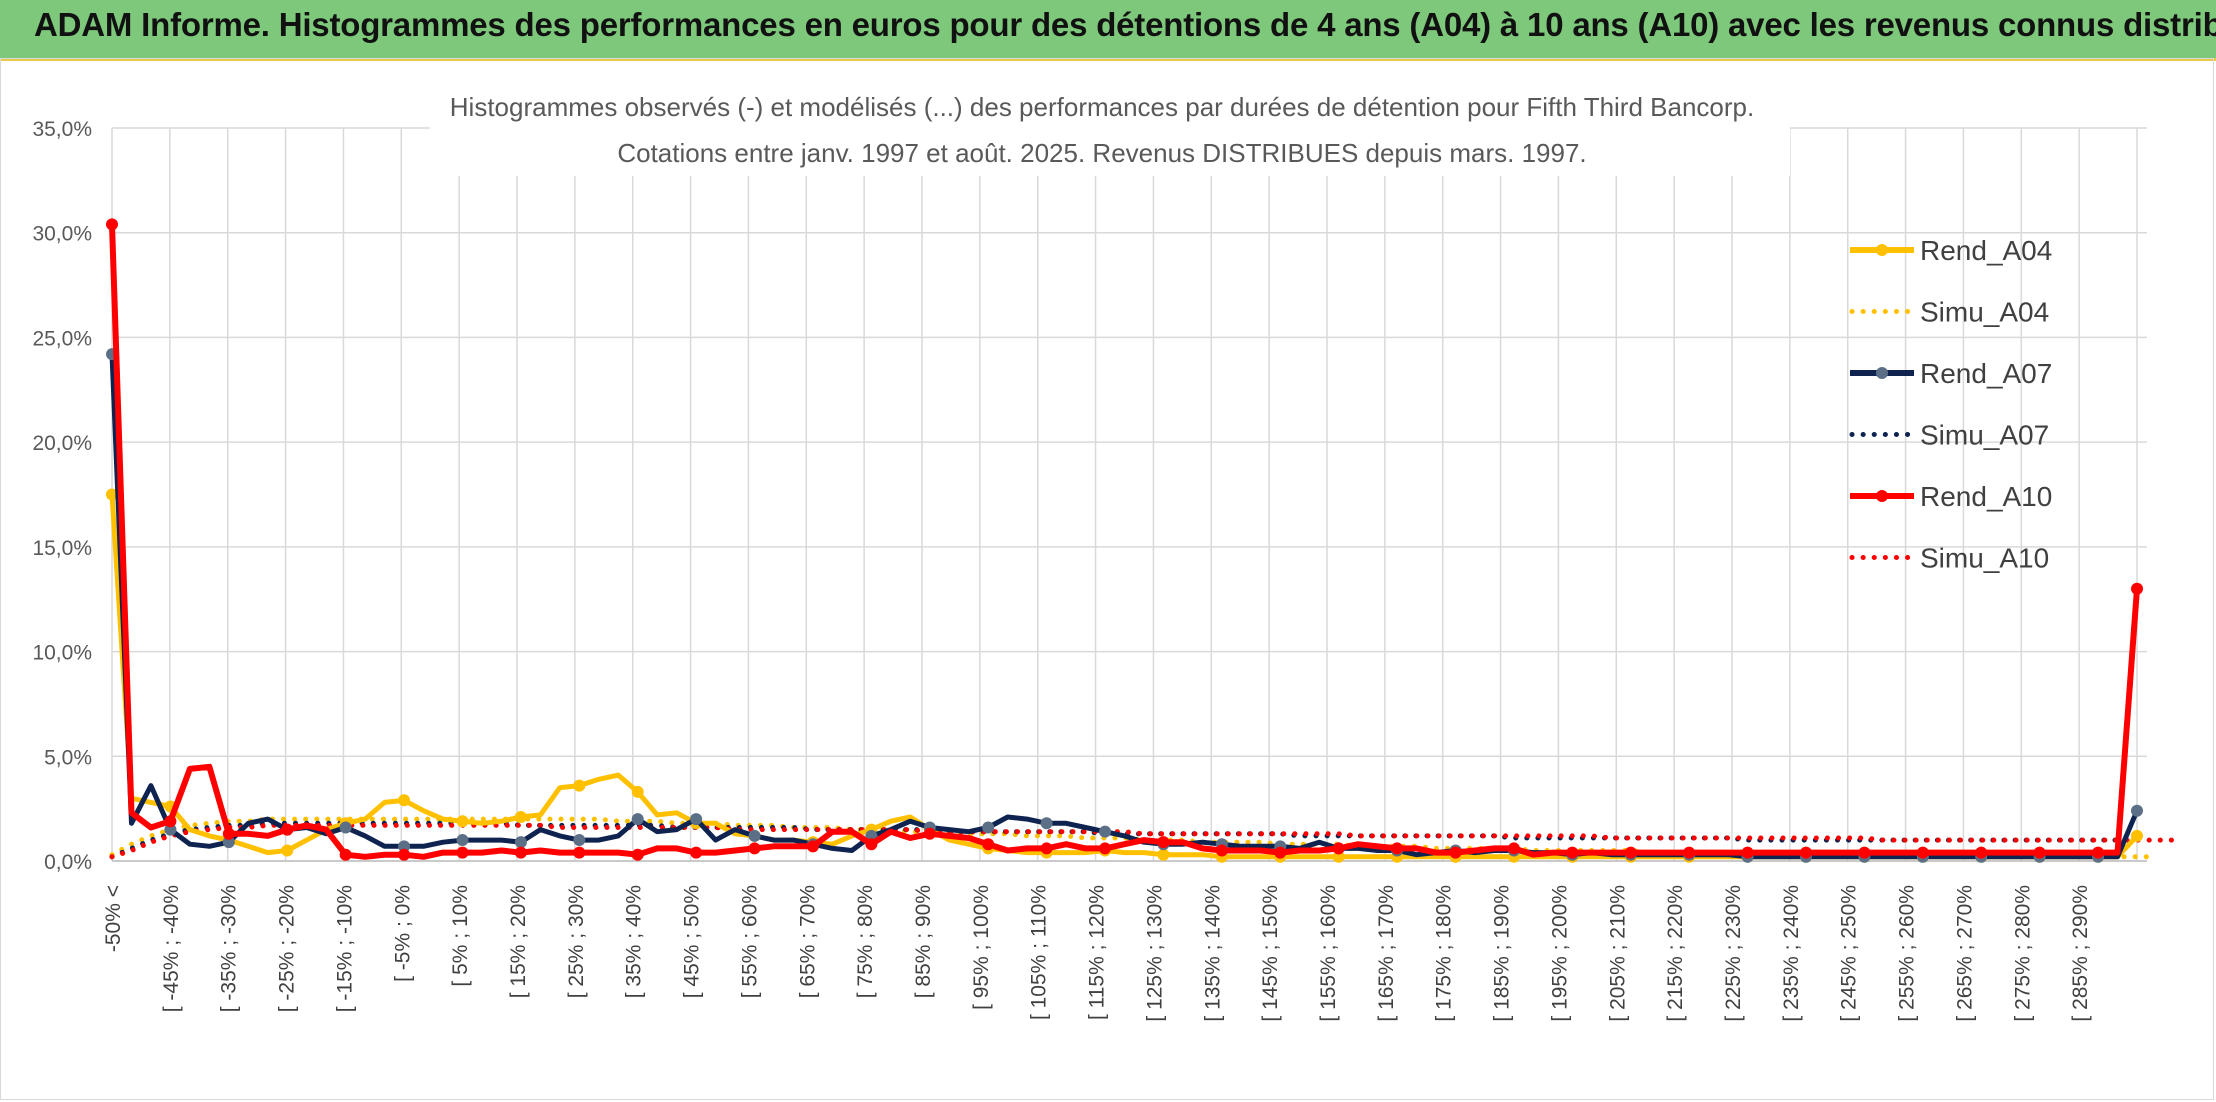  What do you see at coordinates (62, 548) in the screenshot?
I see `y-tick-label: 15,0%` at bounding box center [62, 548].